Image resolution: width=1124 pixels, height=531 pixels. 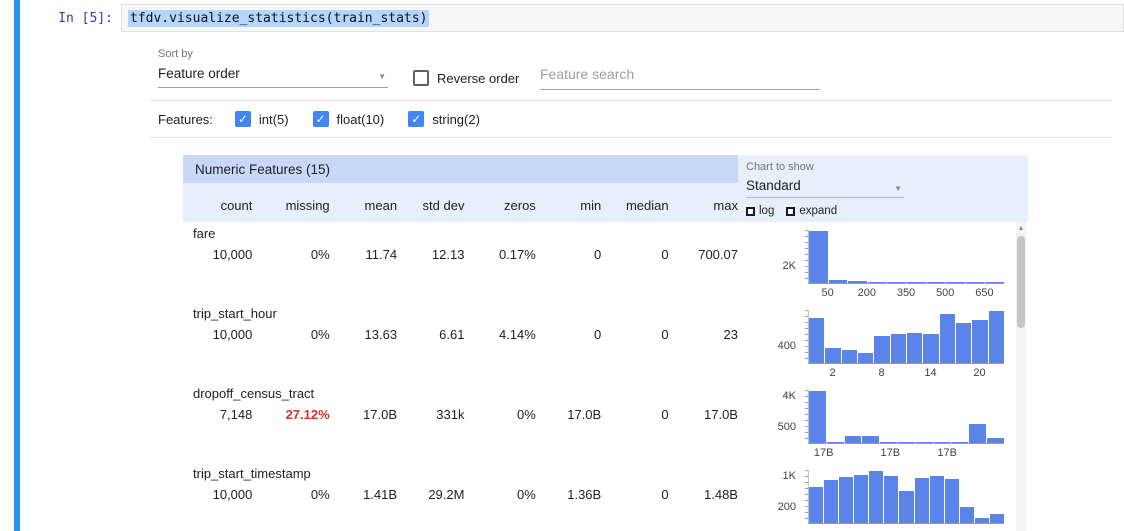 I want to click on chart-type-dropdown: Standard ▼, so click(x=825, y=188).